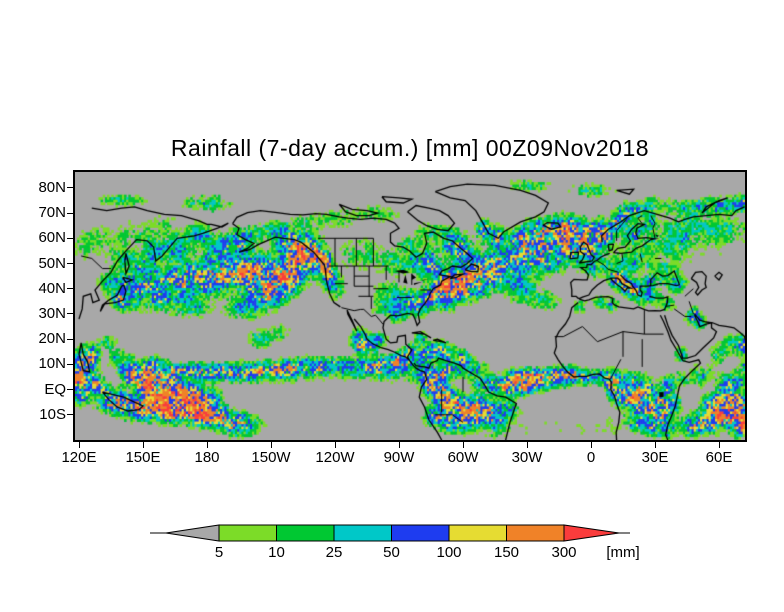 The height and width of the screenshot is (612, 784). Describe the element at coordinates (591, 457) in the screenshot. I see `lon-tick-label: 0` at that location.